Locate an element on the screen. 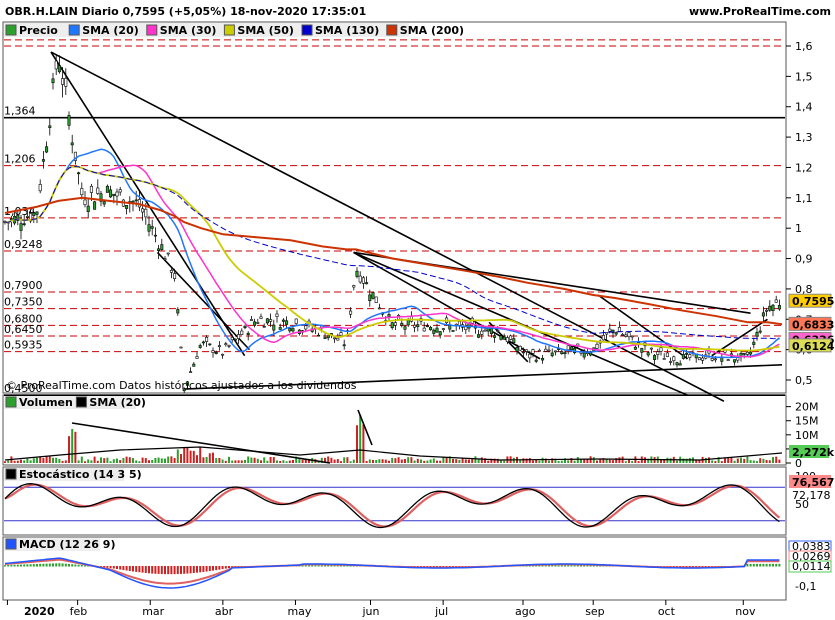  macd-legend-item-label: MACD (12 26 9) is located at coordinates (67, 544).